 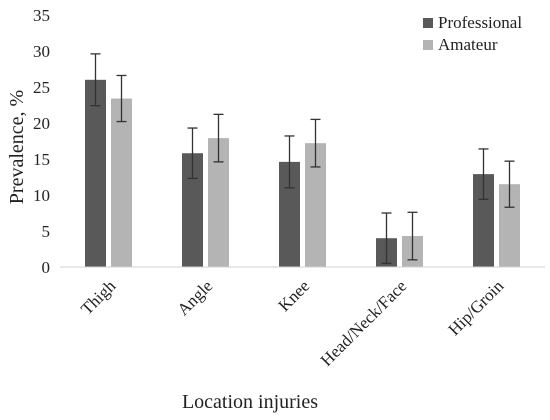 What do you see at coordinates (41, 15) in the screenshot?
I see `y-tick-label: 35` at bounding box center [41, 15].